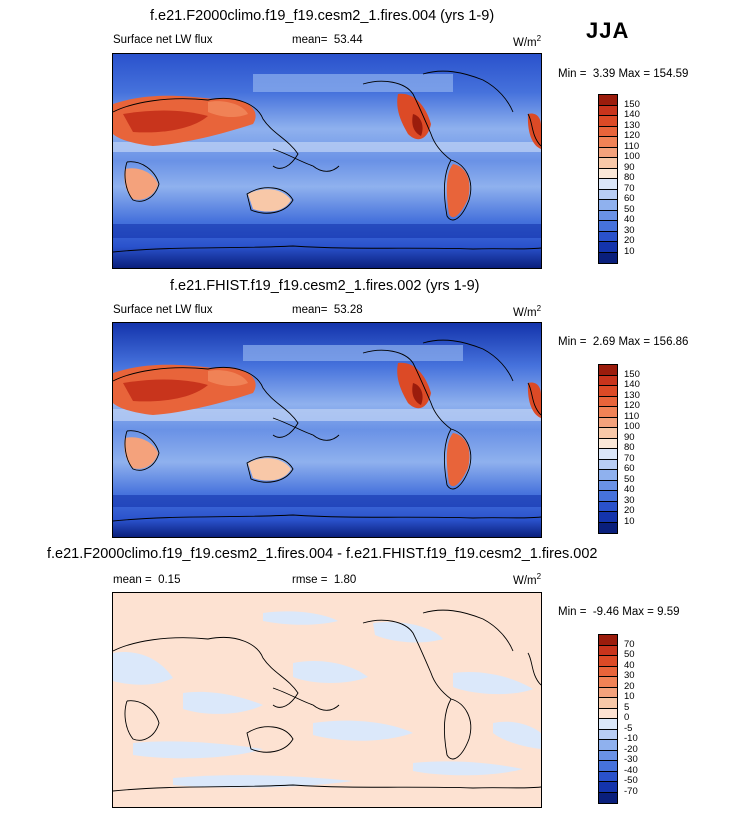 Image resolution: width=732 pixels, height=814 pixels. What do you see at coordinates (539, 38) in the screenshot?
I see `panel1-units-sup: 2` at bounding box center [539, 38].